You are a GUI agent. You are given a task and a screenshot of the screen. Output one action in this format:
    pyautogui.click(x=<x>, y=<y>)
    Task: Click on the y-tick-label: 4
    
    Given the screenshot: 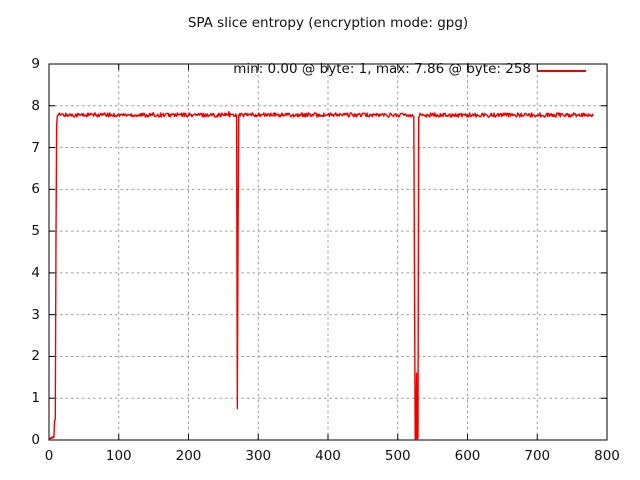 What is the action you would take?
    pyautogui.click(x=35, y=272)
    